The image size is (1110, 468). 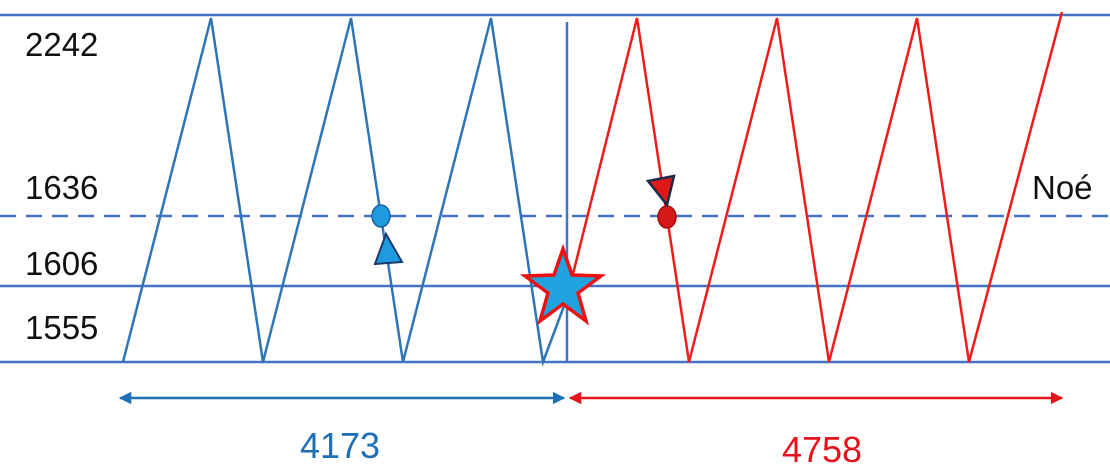 I want to click on level-label-1636: 1636, so click(x=61, y=187).